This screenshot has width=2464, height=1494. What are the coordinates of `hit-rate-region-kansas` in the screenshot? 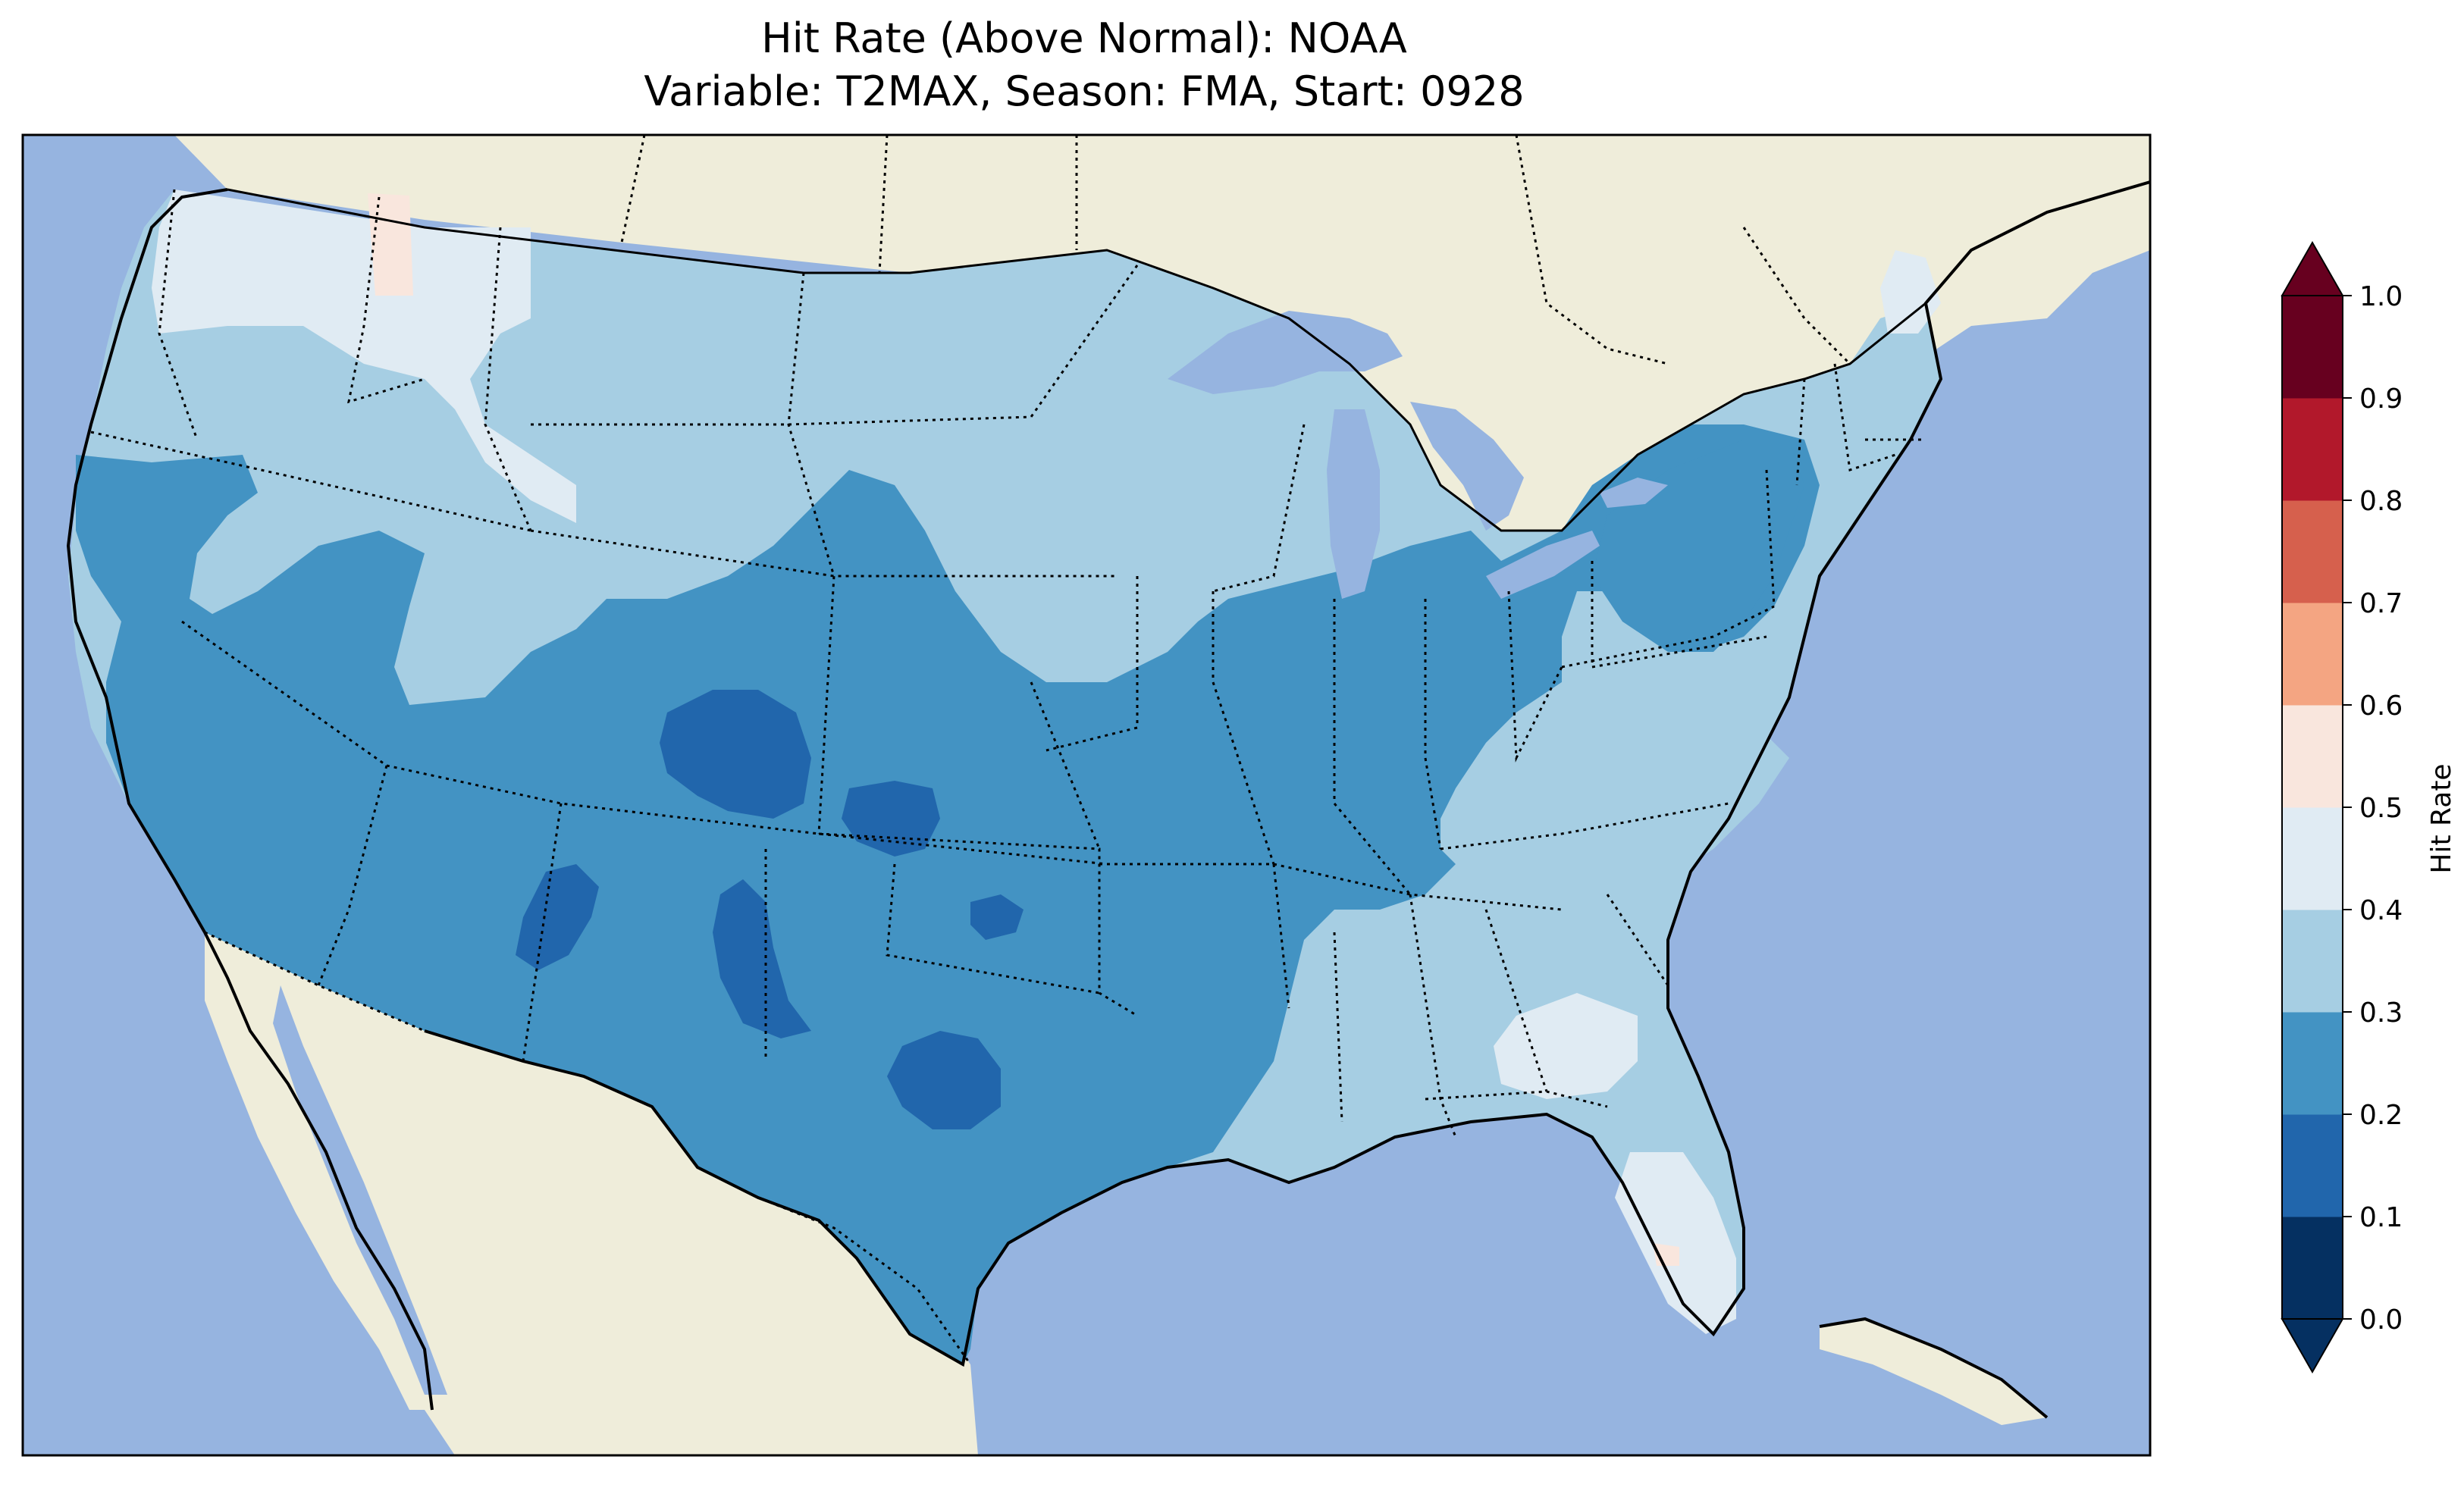 It's located at (891, 819).